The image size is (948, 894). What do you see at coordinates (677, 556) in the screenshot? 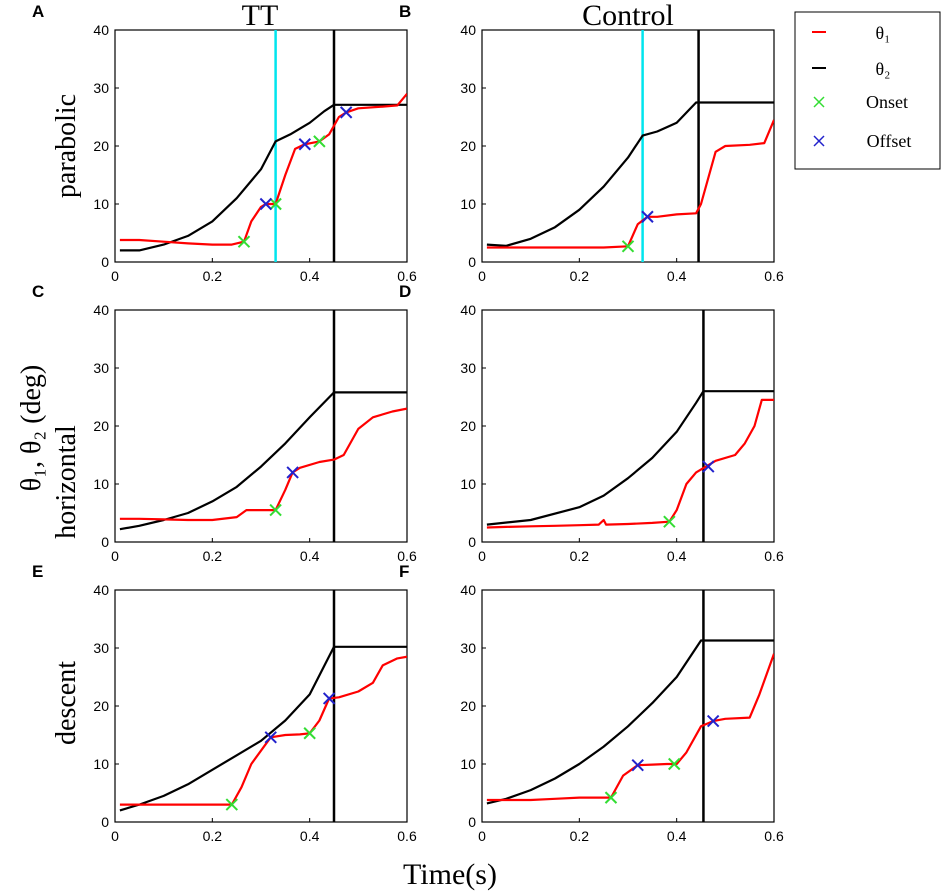
I see `panel-d-xtick-label-2: 0.4` at bounding box center [677, 556].